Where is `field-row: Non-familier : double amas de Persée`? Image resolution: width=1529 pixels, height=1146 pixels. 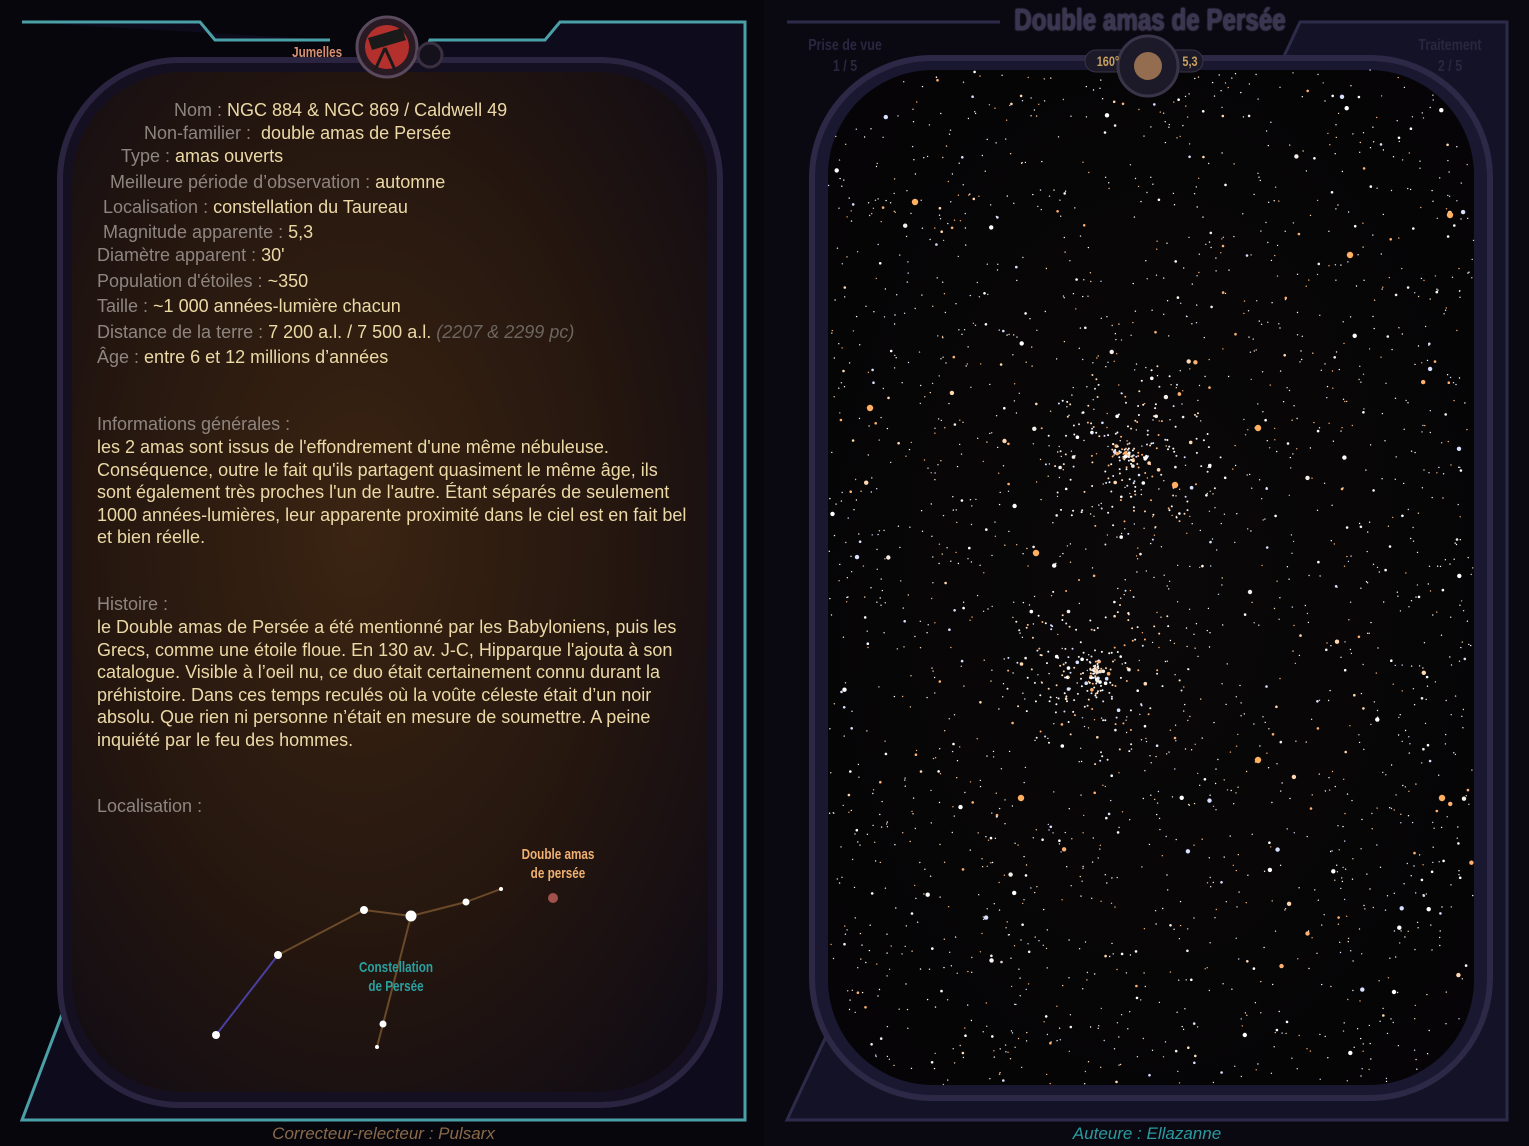
field-row: Non-familier : double amas de Persée is located at coordinates (297, 133).